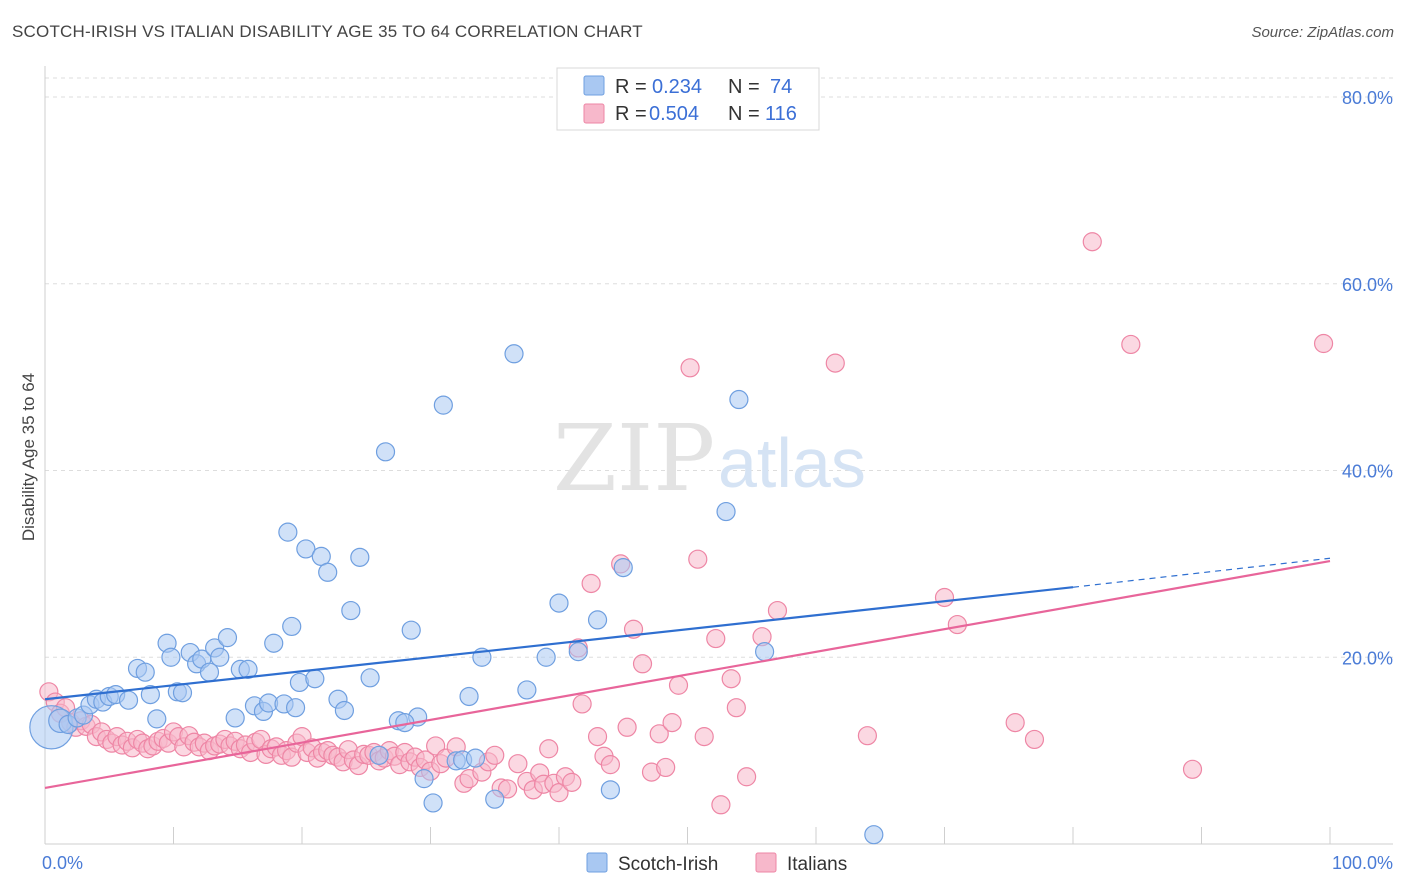  Describe the element at coordinates (594, 85) in the screenshot. I see `legend-swatch-scotch-irish` at that location.